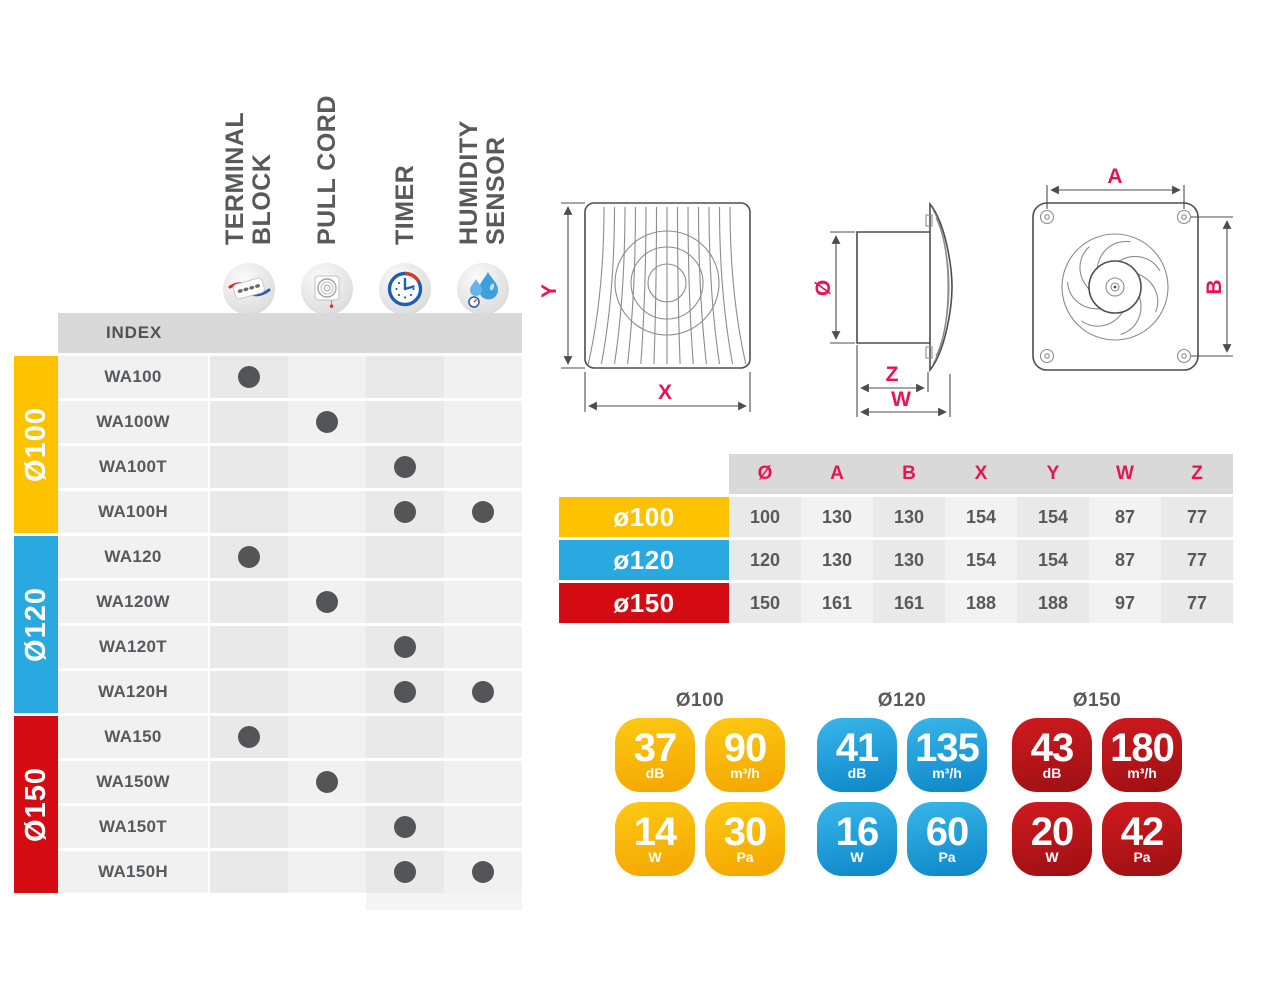 This screenshot has height=1000, width=1262. I want to click on spec-badge-value: 37, so click(655, 748).